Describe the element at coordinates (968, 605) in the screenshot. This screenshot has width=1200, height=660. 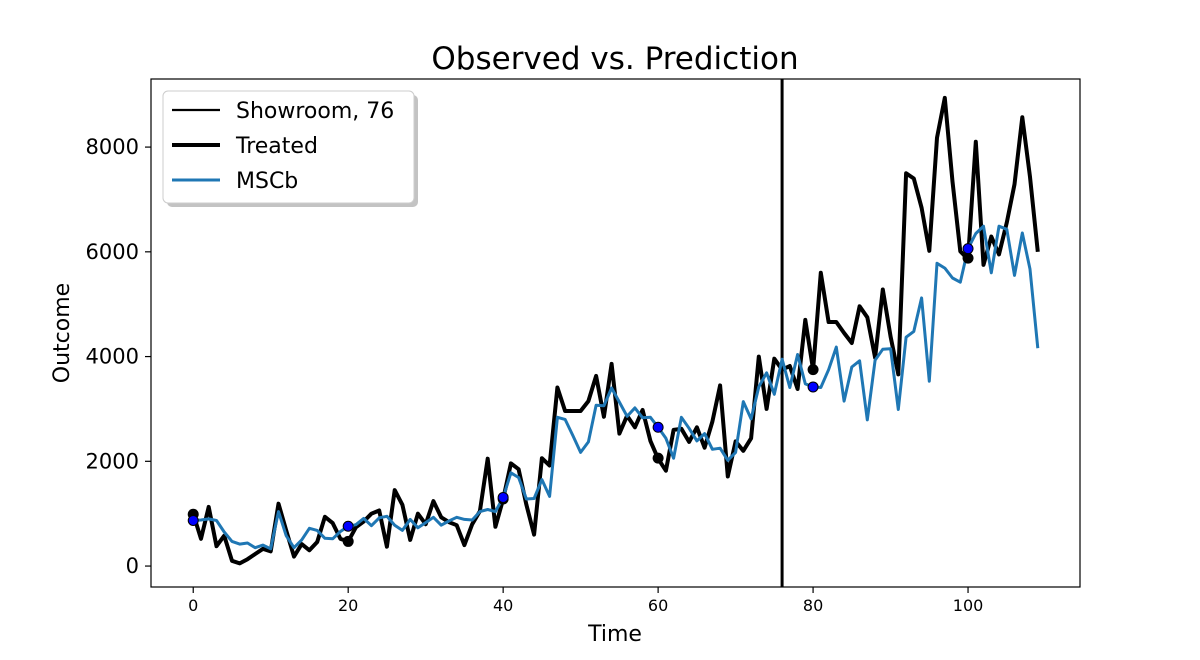
I see `x-tick-label: 100` at that location.